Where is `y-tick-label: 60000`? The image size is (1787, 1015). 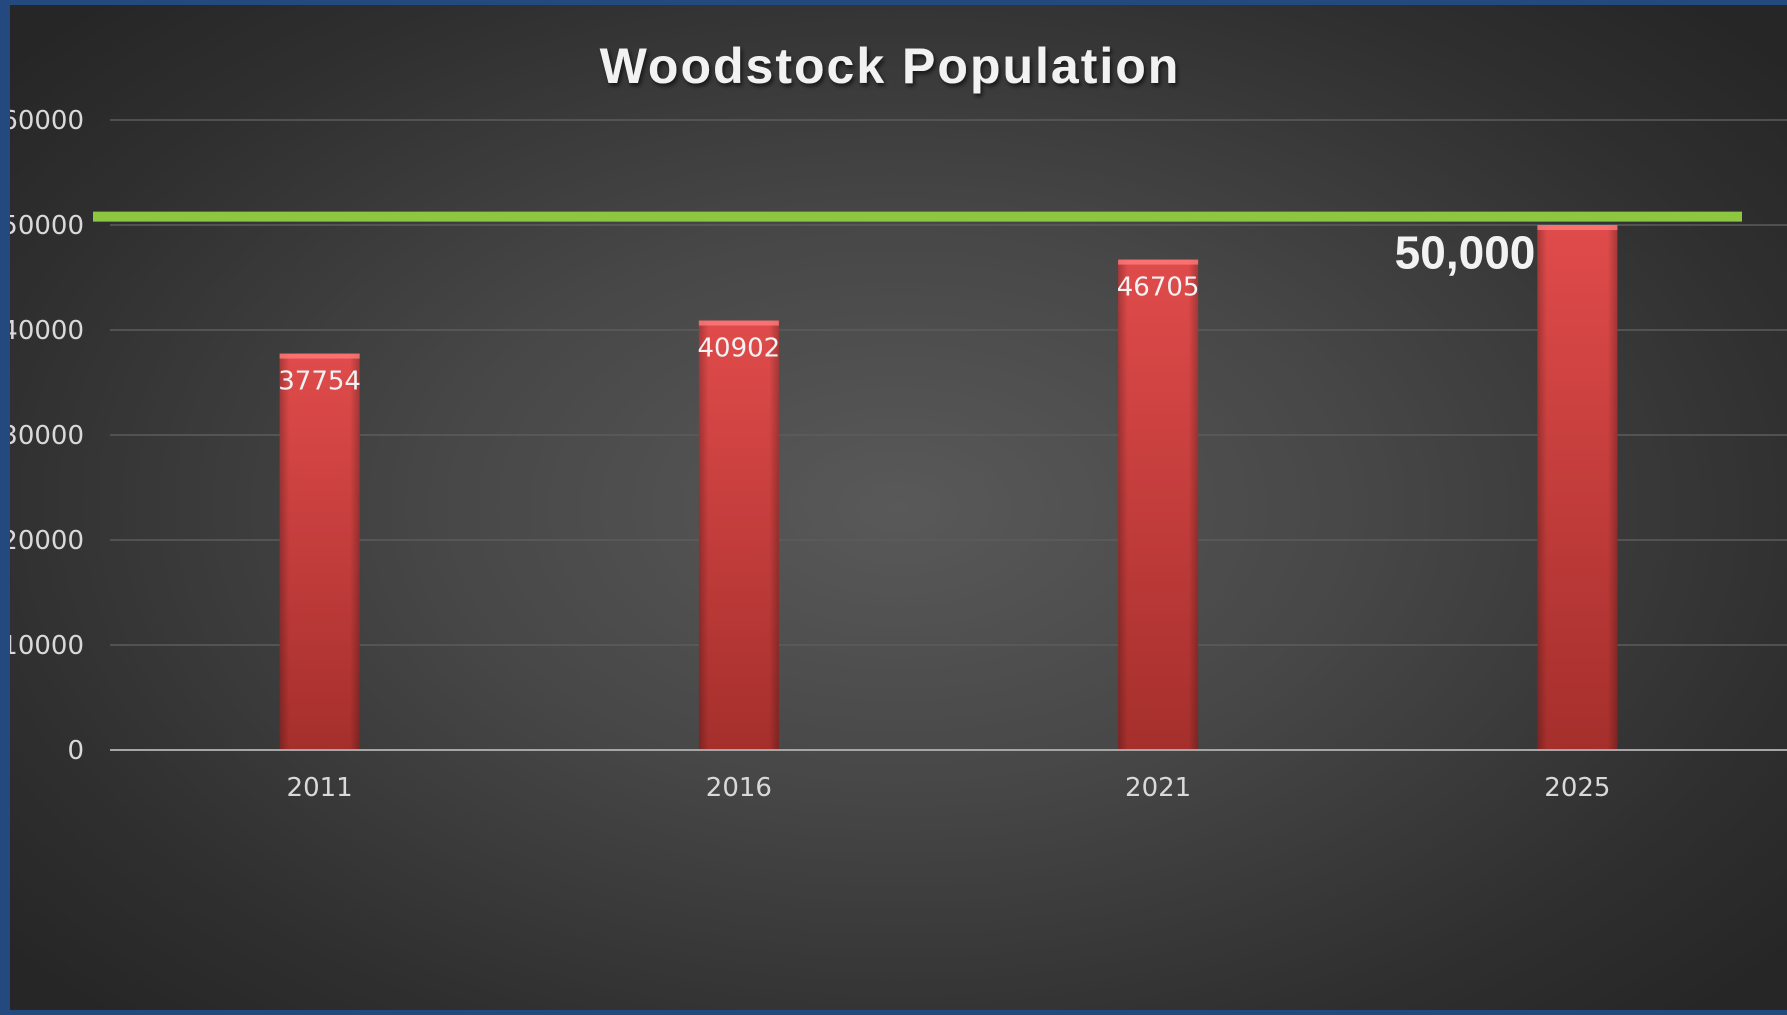 y-tick-label: 60000 is located at coordinates (47, 121).